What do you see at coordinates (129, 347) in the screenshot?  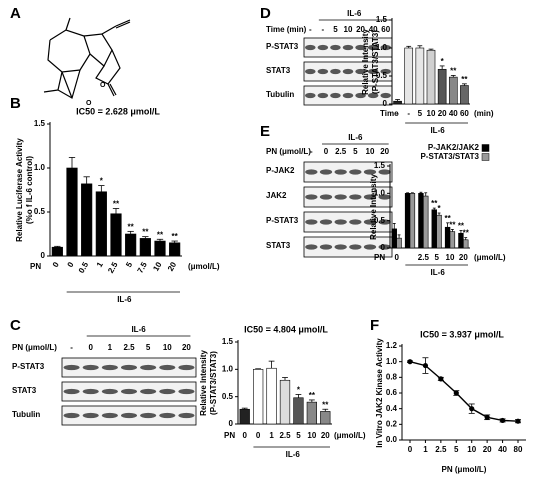 I see `lane-label: 2.5` at bounding box center [129, 347].